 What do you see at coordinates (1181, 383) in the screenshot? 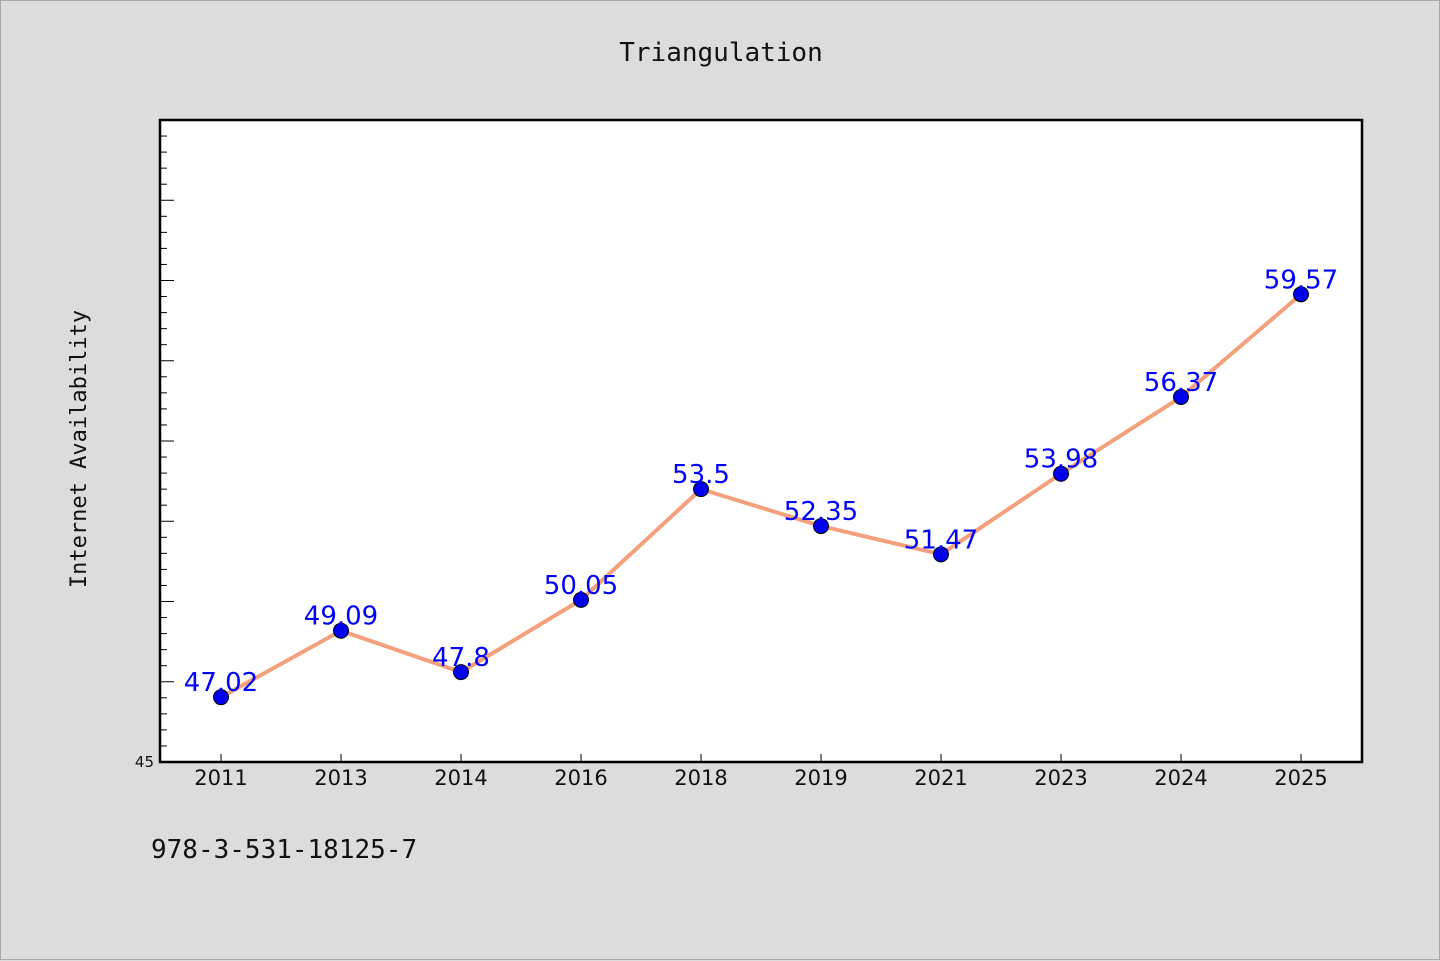
I see `data-label: 56.37` at bounding box center [1181, 383].